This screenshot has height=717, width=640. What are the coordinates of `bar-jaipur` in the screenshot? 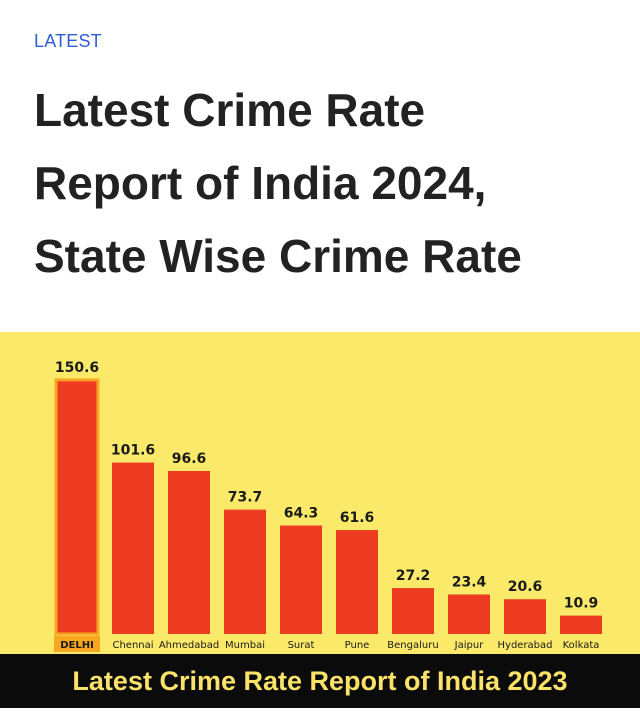 It's located at (469, 614).